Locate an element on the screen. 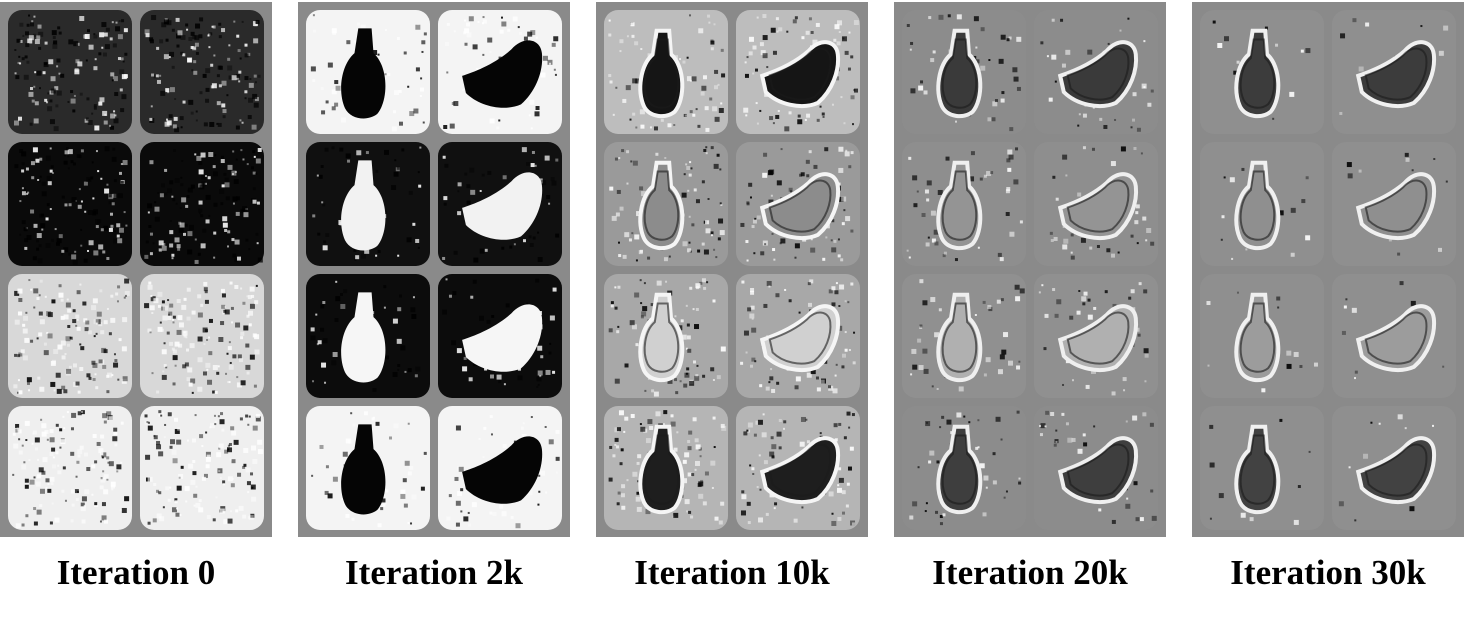  caption-iteration-1: Iteration 2k is located at coordinates (434, 572).